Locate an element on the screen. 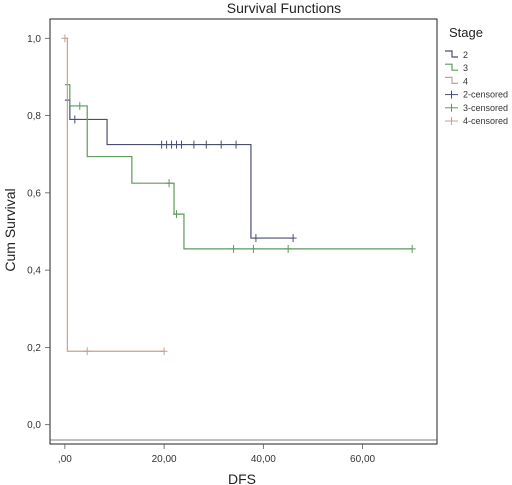 This screenshot has height=485, width=512. legend-censored-label-stage-2: 2-censored is located at coordinates (485, 95).